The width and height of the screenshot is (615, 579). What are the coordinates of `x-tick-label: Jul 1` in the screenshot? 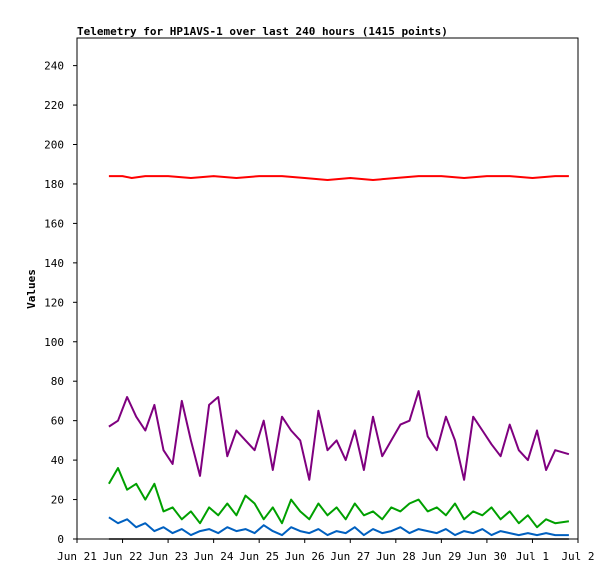 It's located at (532, 556).